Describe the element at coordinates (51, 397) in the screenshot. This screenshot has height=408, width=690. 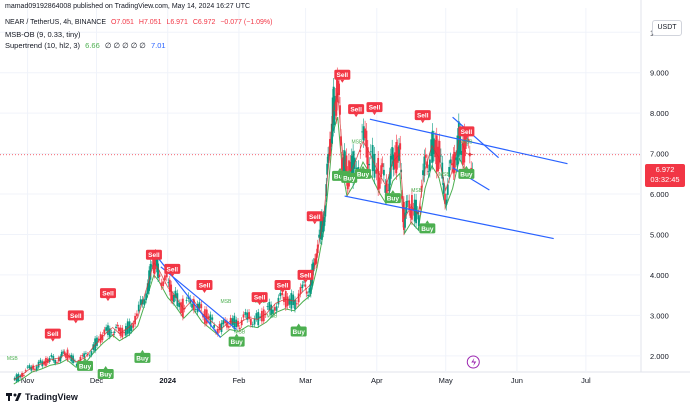
I see `footer-brand-text: TradingView` at that location.